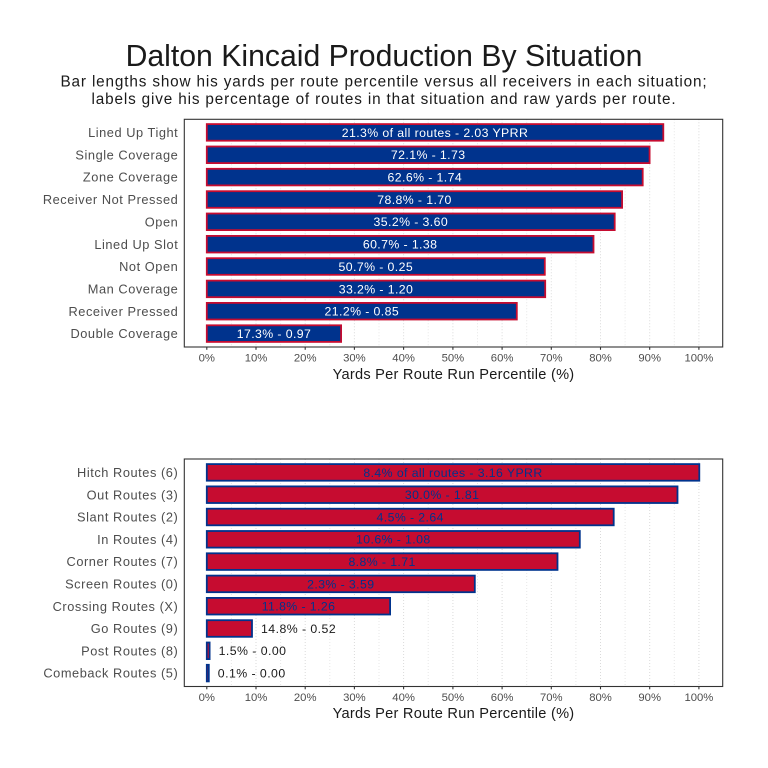 The height and width of the screenshot is (768, 768). Describe the element at coordinates (129, 650) in the screenshot. I see `svg-text: Post Routes (8)` at that location.